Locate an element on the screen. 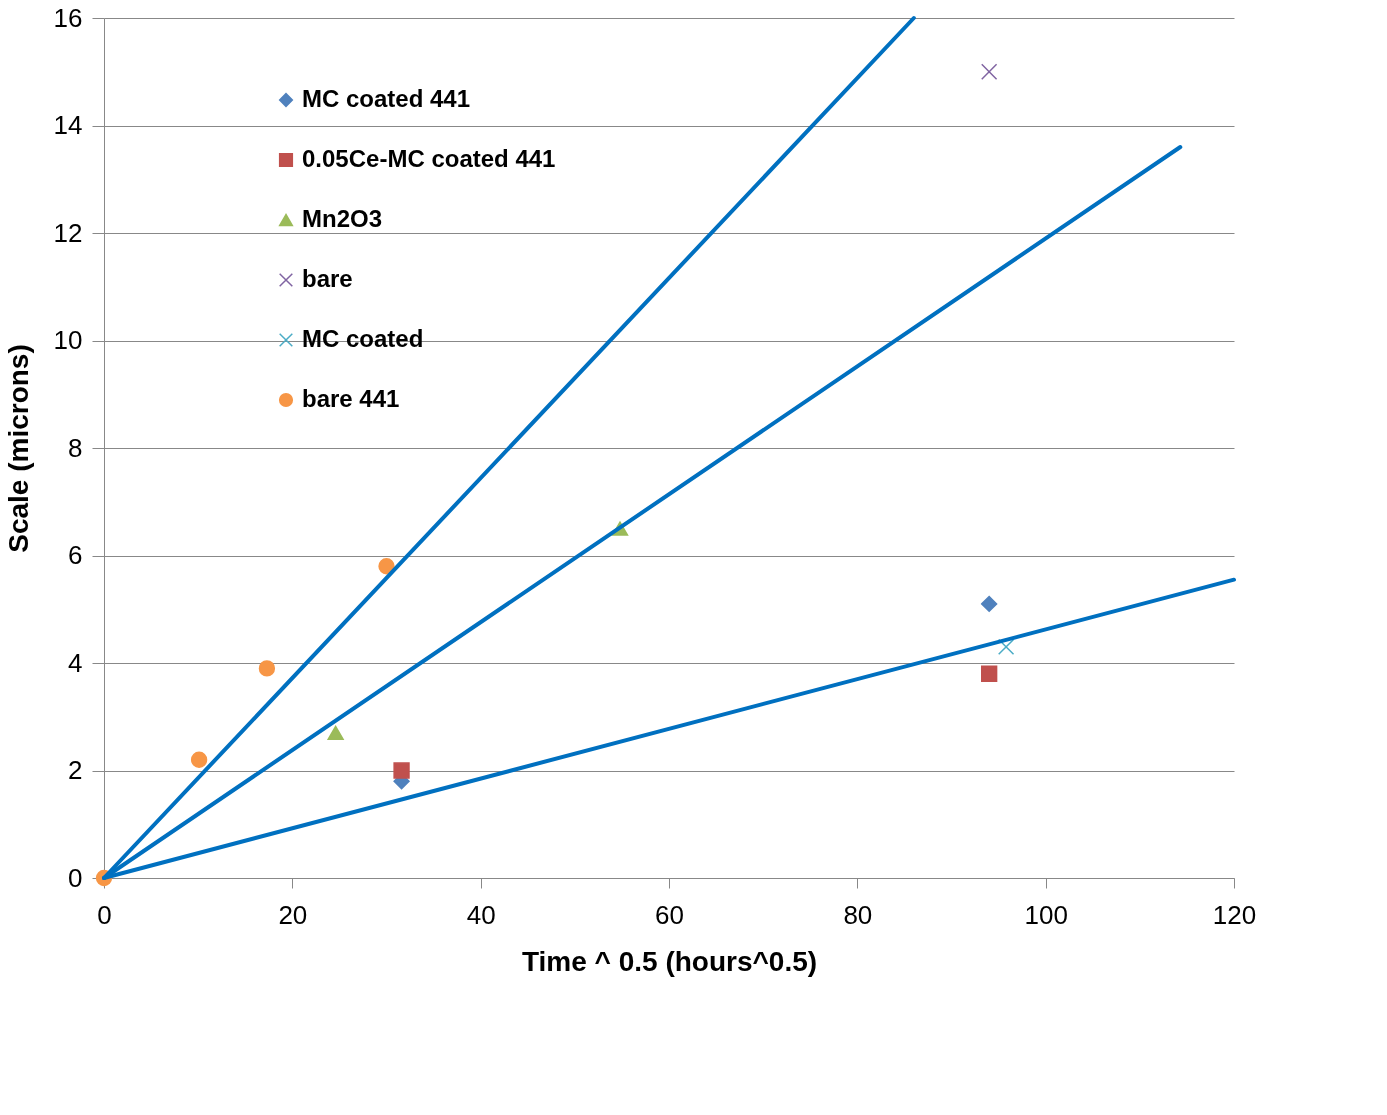 This screenshot has width=1387, height=1115. y-tick-label: 4 is located at coordinates (75, 662).